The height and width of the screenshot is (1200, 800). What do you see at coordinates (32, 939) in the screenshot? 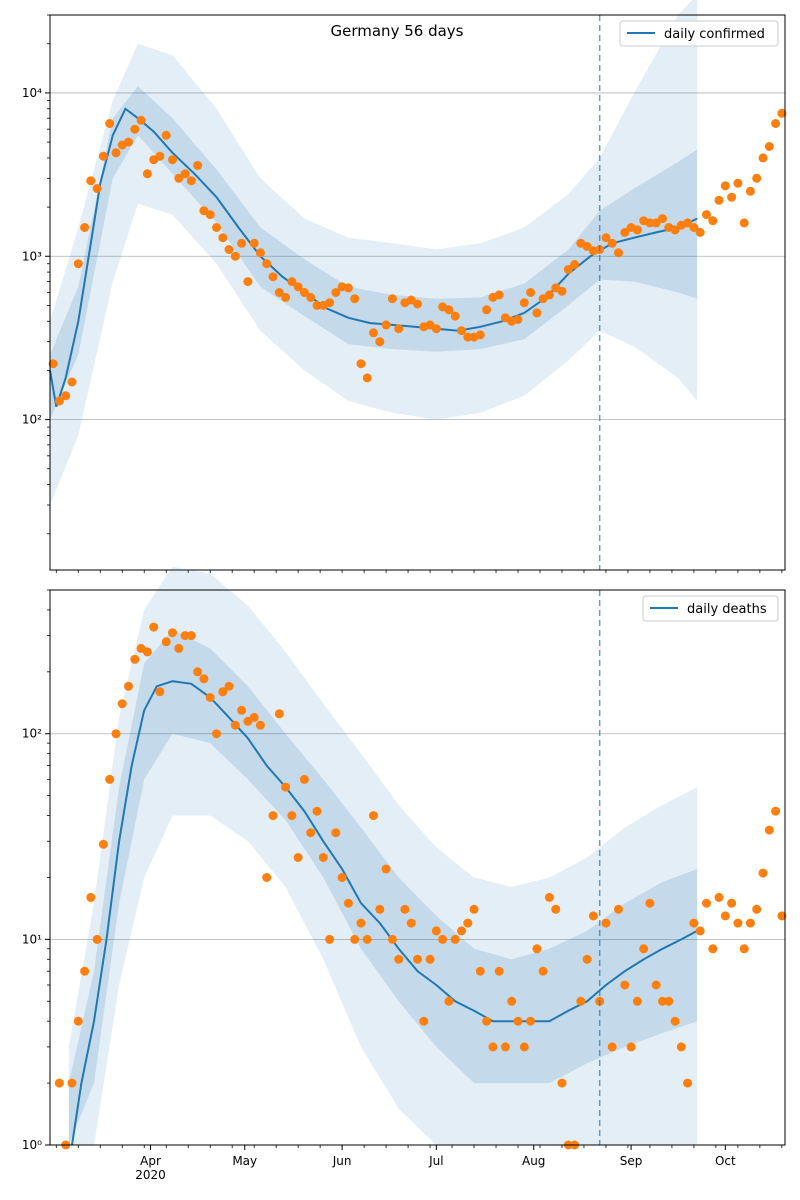
I see `deaths-ytick-label: 10¹` at bounding box center [32, 939].